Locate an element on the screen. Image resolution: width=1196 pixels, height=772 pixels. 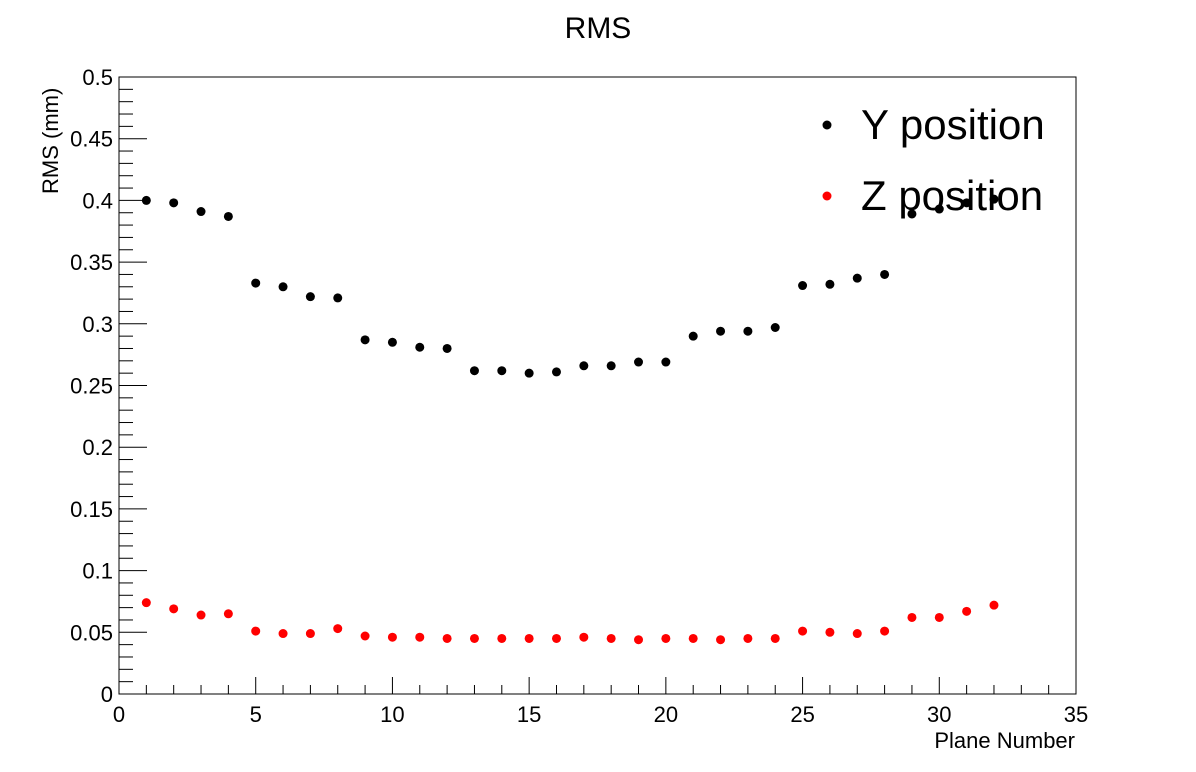
y-axis: 0 0.05 0.1 0.15 0.2 0.25 0.3 0.35 0.4 0.45 0.5 is located at coordinates (108, 386).